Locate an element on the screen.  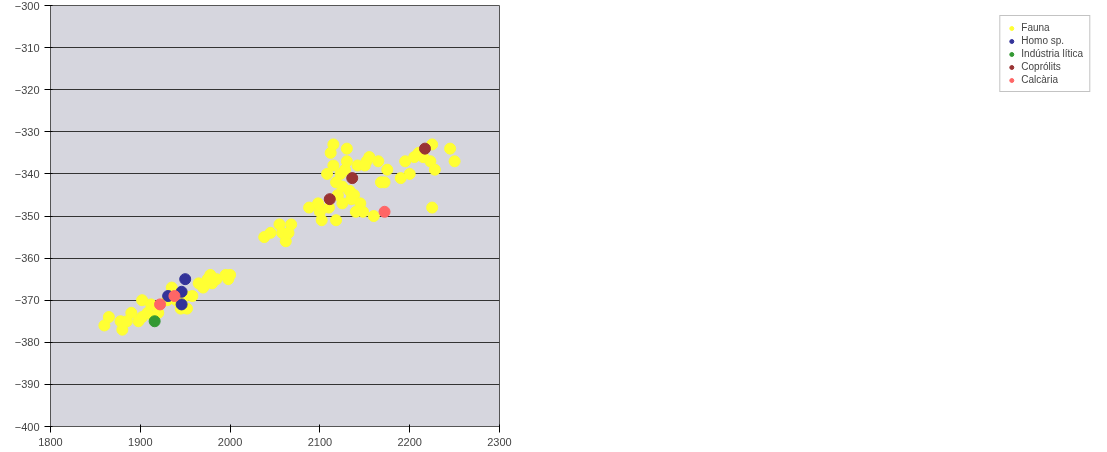
x-tick-label: 2200 is located at coordinates (409, 441).